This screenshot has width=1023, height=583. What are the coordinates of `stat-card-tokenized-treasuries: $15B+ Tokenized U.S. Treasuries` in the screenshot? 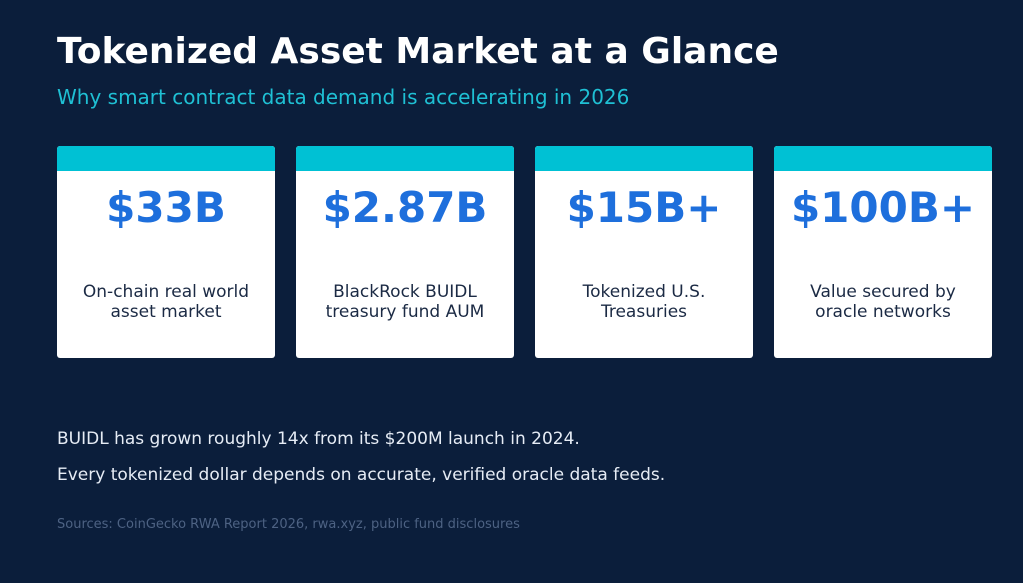 It's located at (644, 252).